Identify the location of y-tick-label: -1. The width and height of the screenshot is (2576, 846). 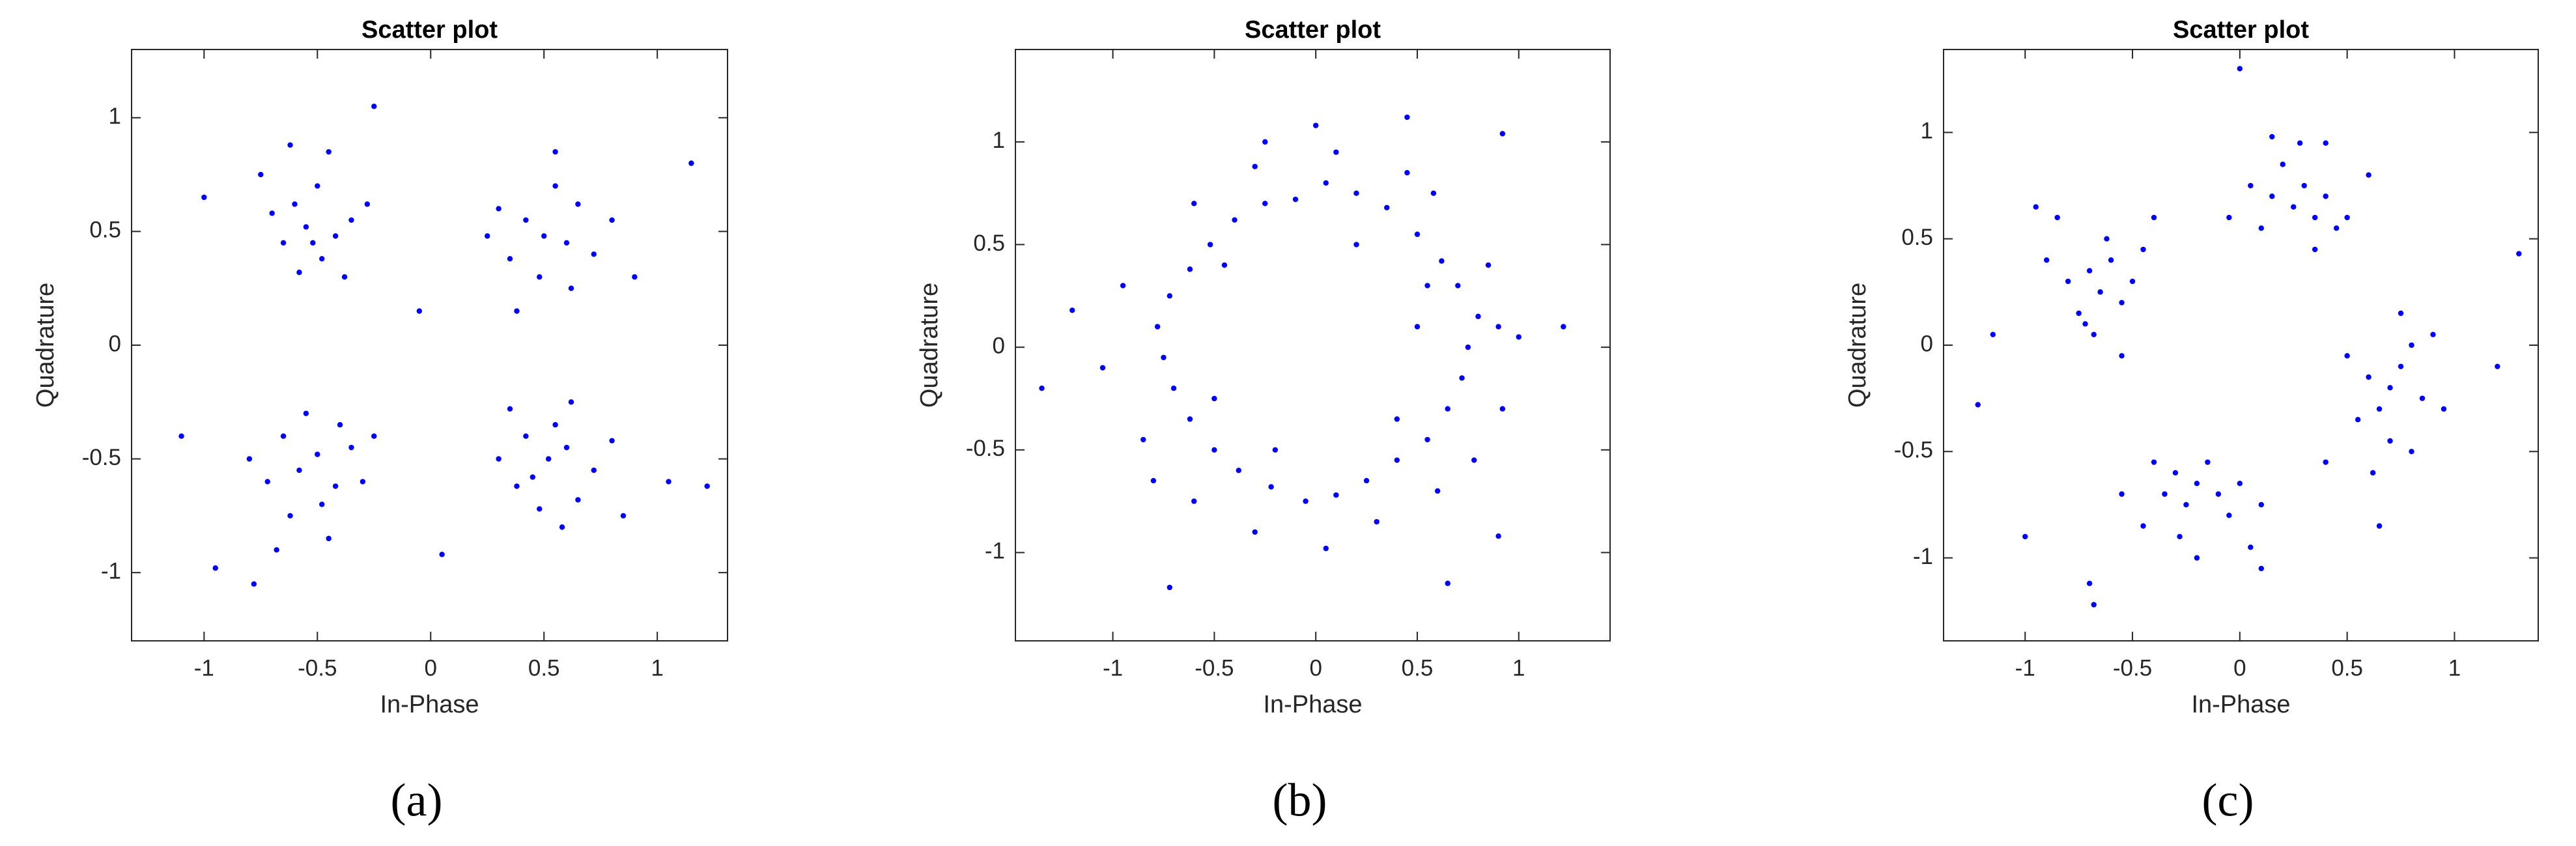
(995, 551).